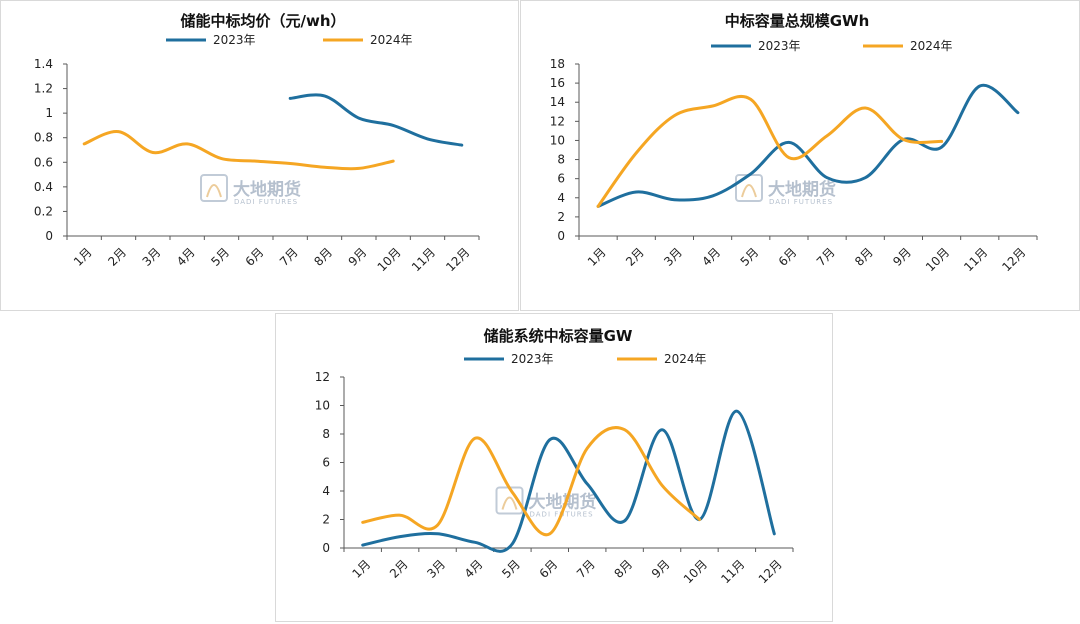 This screenshot has width=1080, height=624. I want to click on y-tick-label: 10, so click(557, 140).